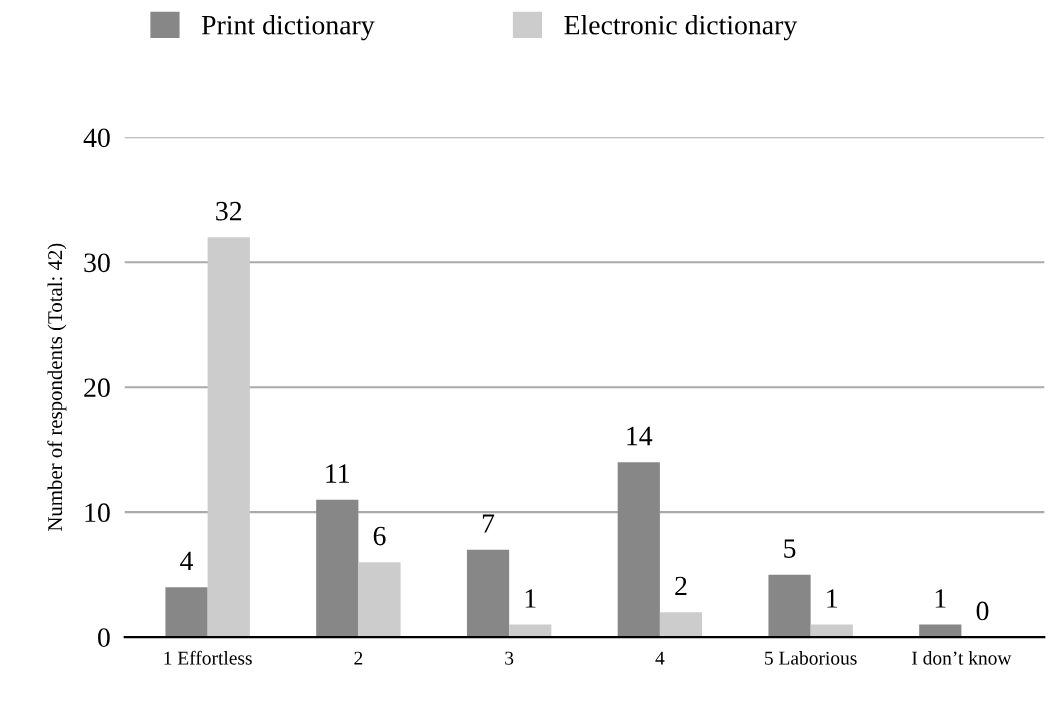  Describe the element at coordinates (229, 211) in the screenshot. I see `data-label: 32` at that location.